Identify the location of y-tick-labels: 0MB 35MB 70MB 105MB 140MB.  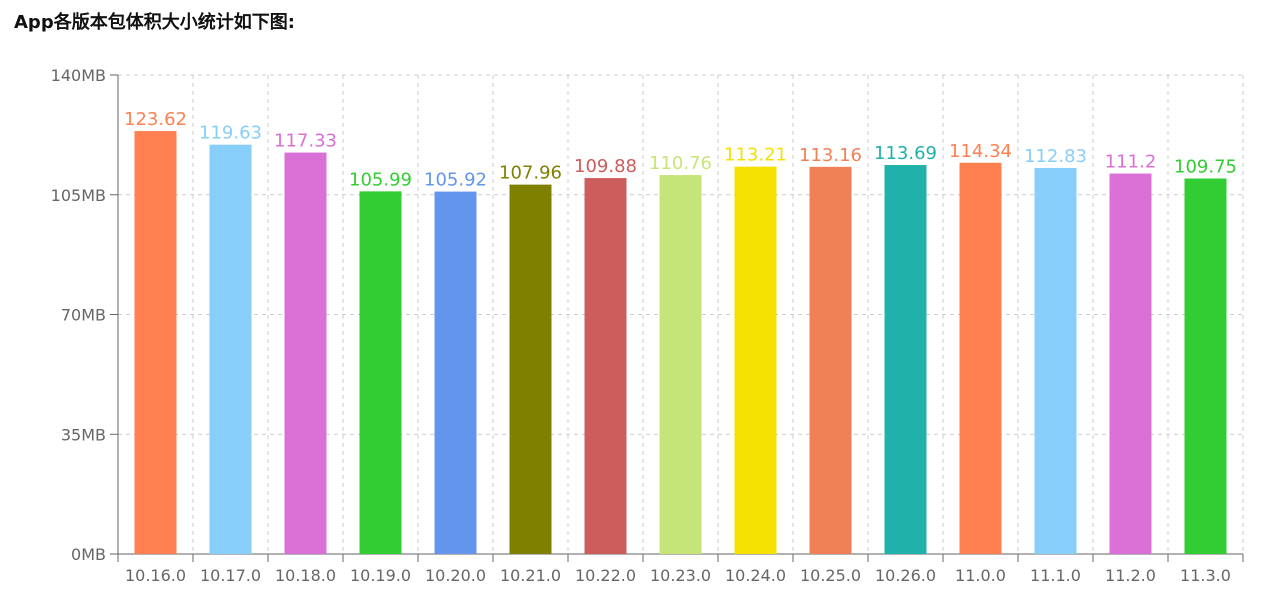
(78, 315).